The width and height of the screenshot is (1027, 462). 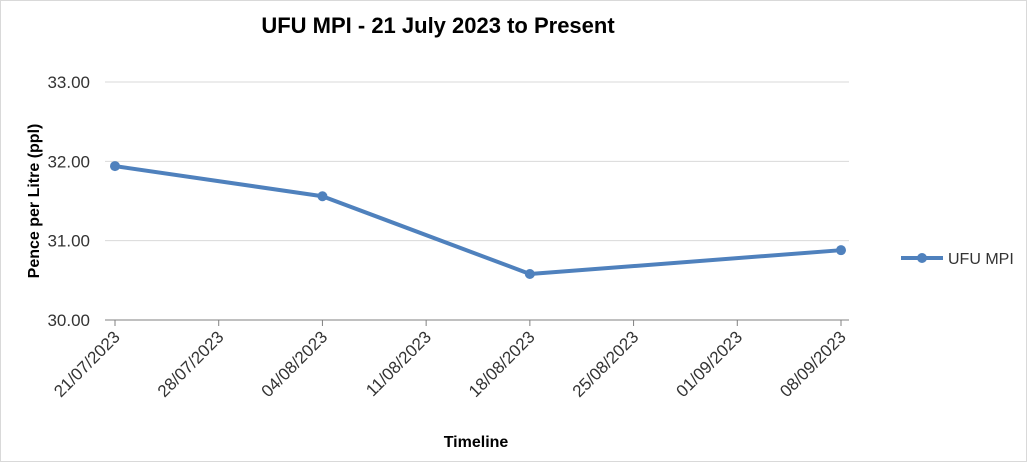 What do you see at coordinates (476, 442) in the screenshot?
I see `x-axis-title: Timeline` at bounding box center [476, 442].